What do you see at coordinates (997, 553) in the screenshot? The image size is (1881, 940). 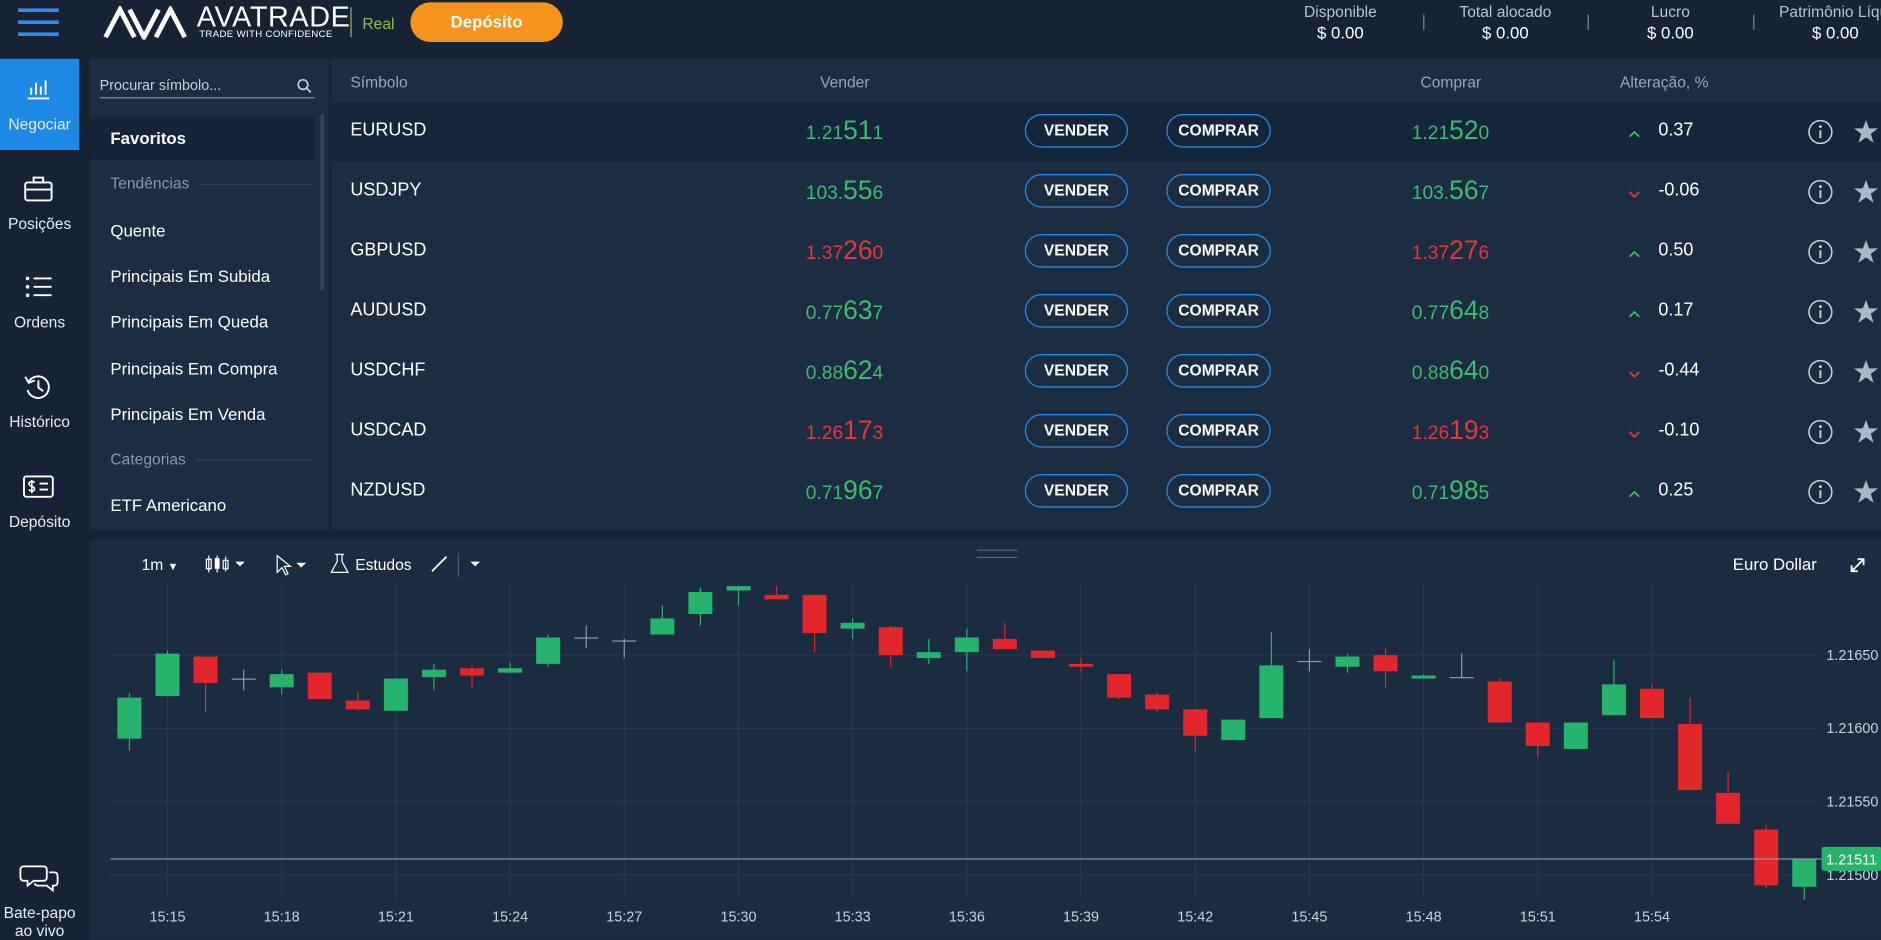 I see `resize-handle` at bounding box center [997, 553].